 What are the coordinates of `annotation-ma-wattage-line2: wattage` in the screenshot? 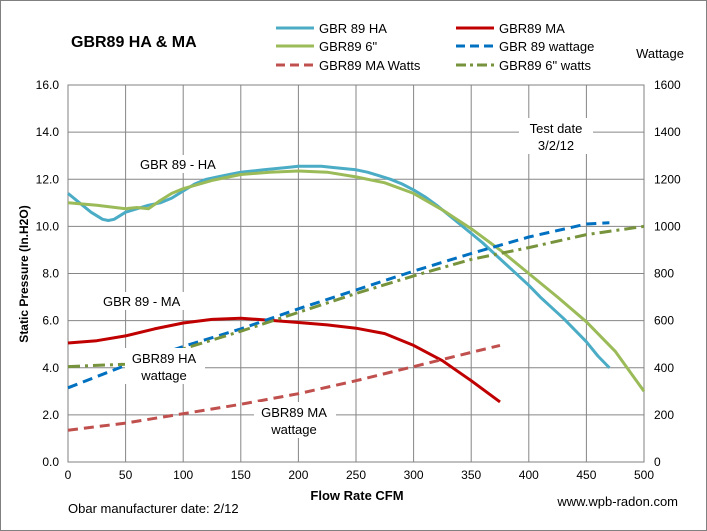 It's located at (293, 429).